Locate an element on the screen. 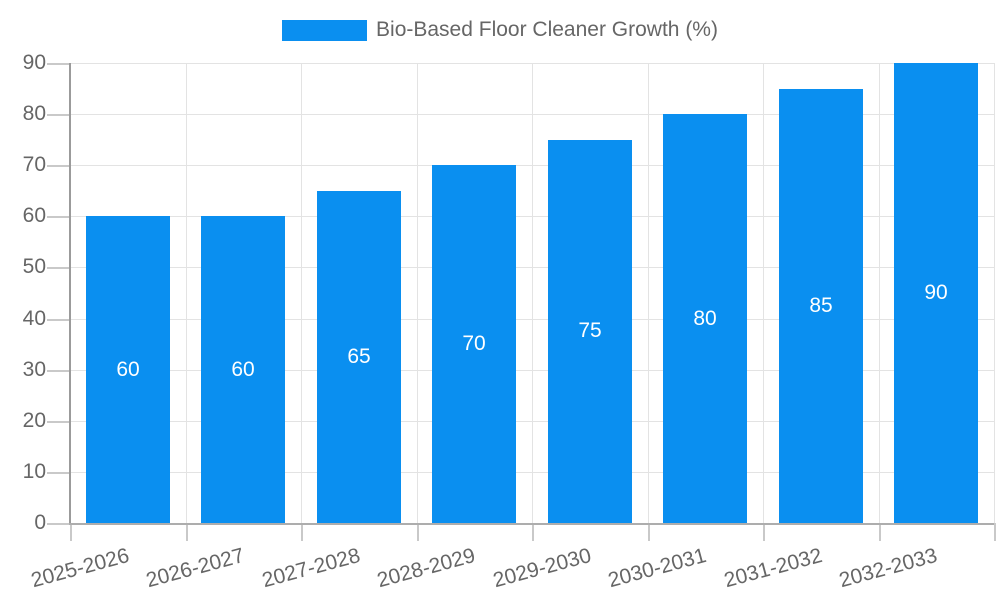 This screenshot has width=1000, height=600. bar-value-label: 75 is located at coordinates (590, 330).